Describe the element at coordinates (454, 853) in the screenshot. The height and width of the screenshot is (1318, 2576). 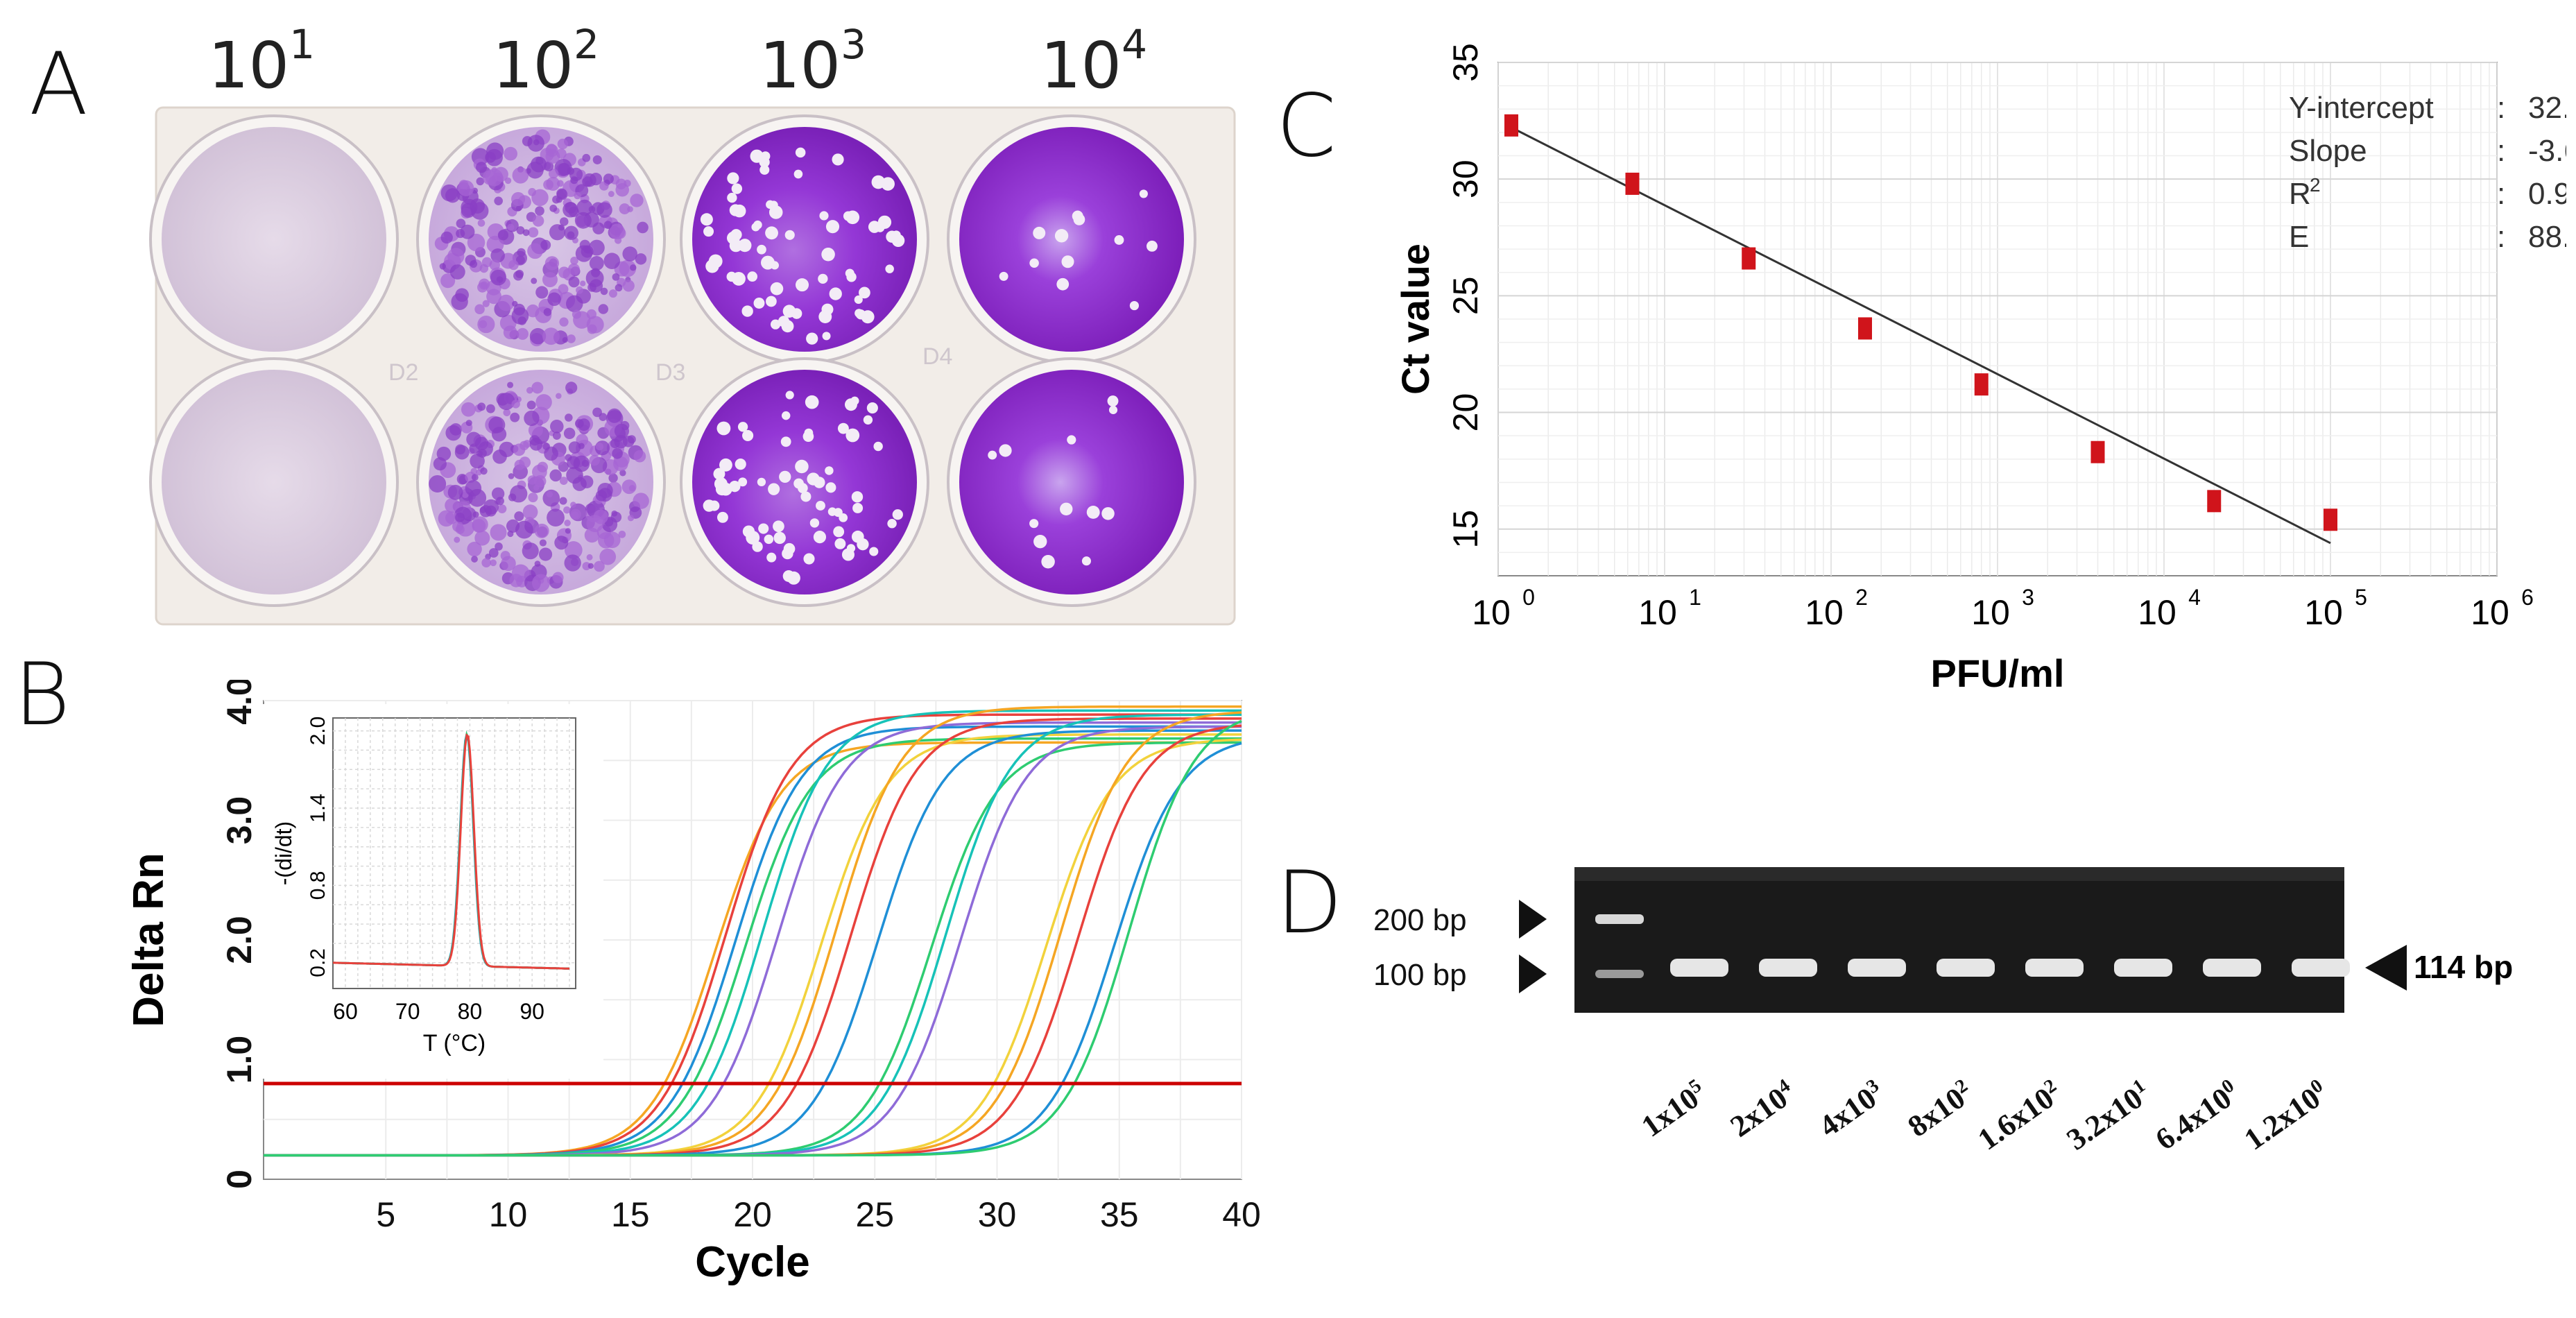
I see `inset-plot-area` at that location.